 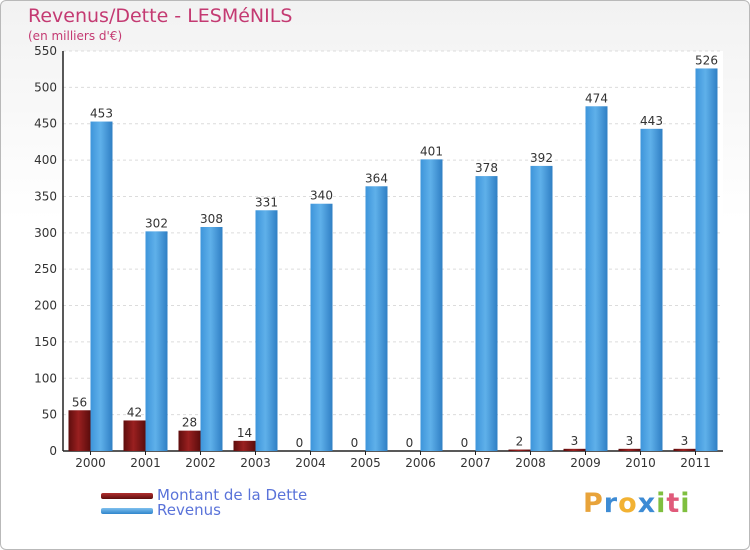 I want to click on y-tick-label: 400, so click(x=45, y=160).